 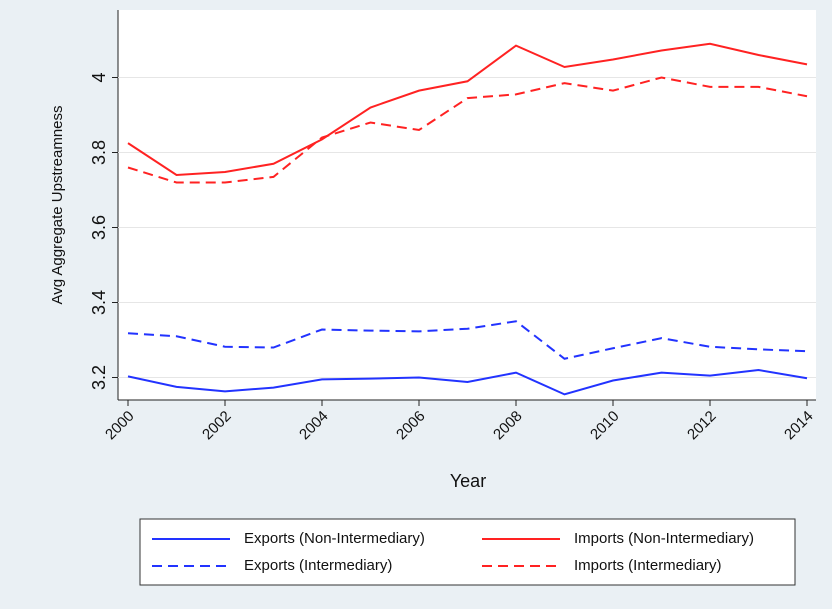 What do you see at coordinates (57, 204) in the screenshot?
I see `y-axis-title: Avg Aggregate Upstreamness` at bounding box center [57, 204].